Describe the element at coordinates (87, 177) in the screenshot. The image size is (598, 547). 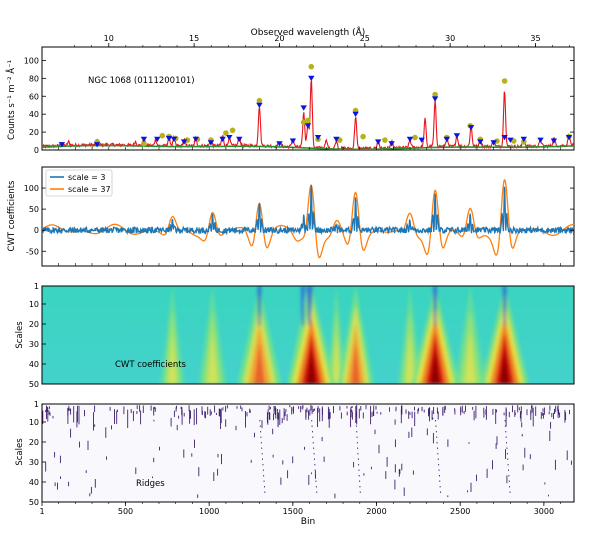
I see `legend-label-scale-3: scale = 3` at that location.